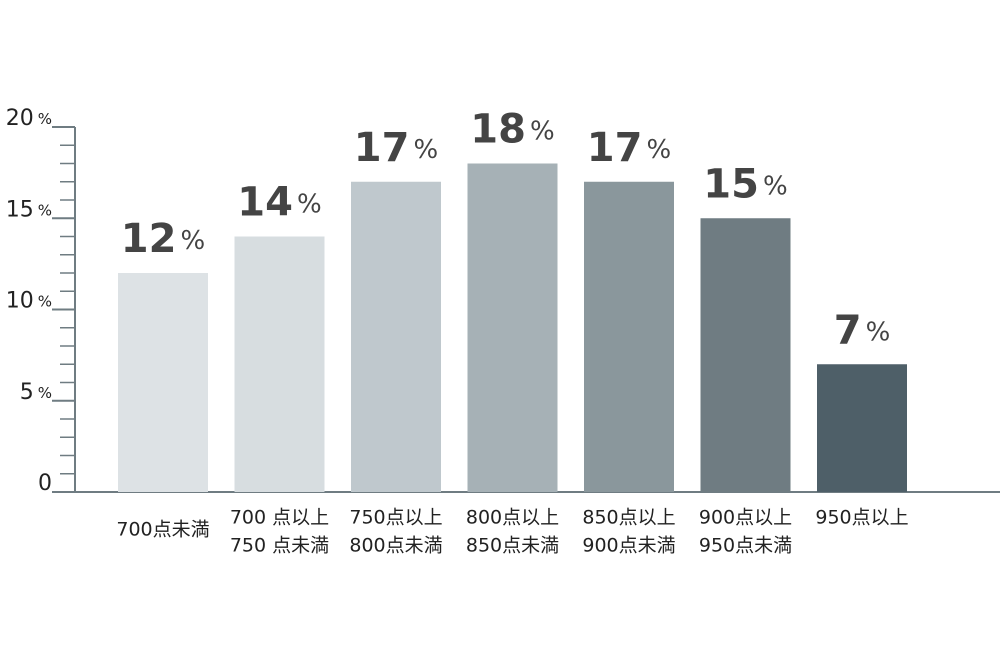 This screenshot has width=1000, height=670. I want to click on tick-number: 5, so click(27, 392).